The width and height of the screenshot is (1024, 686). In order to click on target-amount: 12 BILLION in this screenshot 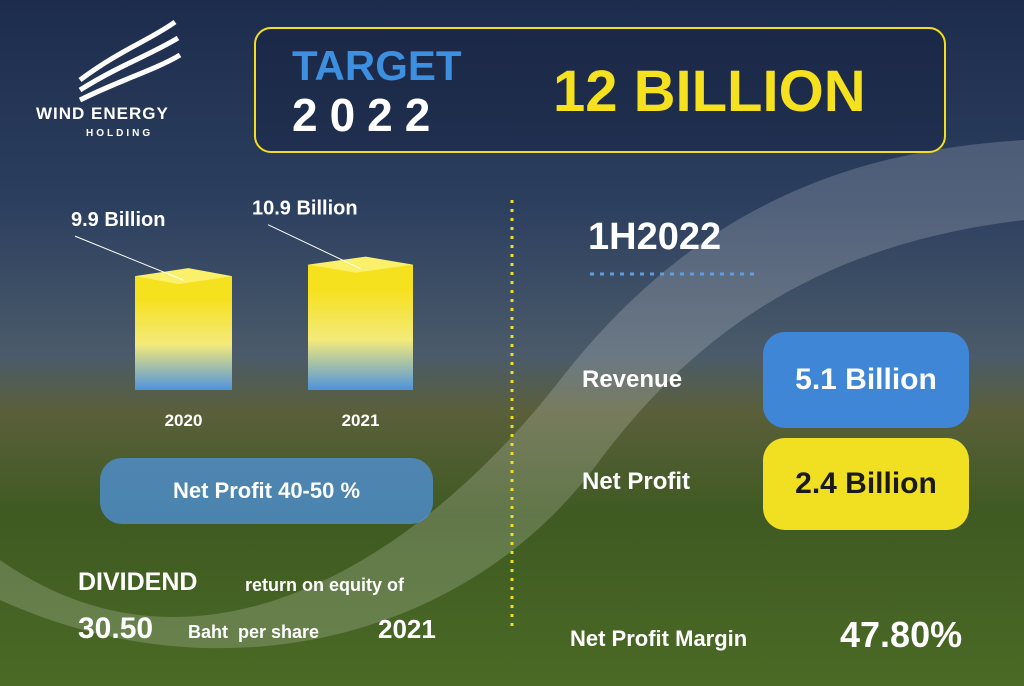, I will do `click(709, 91)`.